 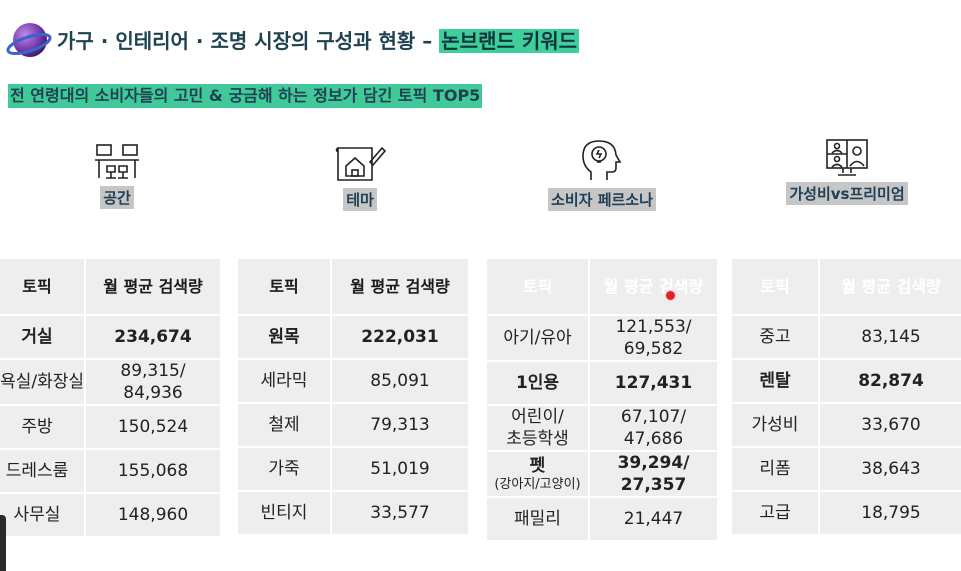 I want to click on table-row: 사무실 148,960, so click(x=110, y=515).